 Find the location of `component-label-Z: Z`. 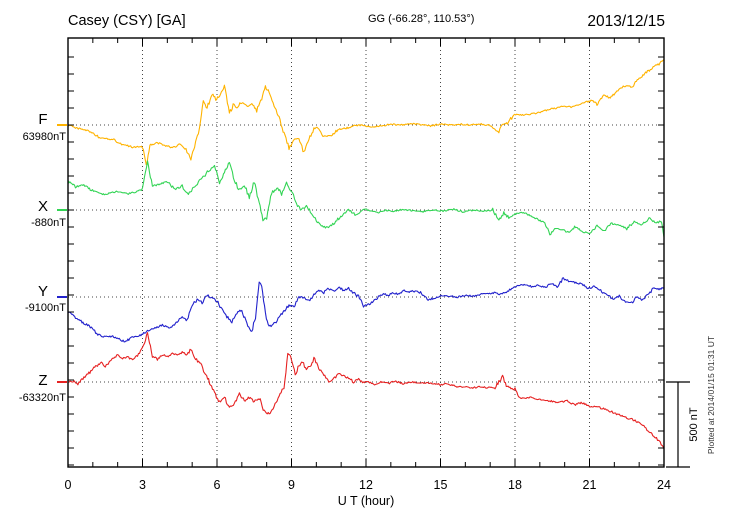

component-label-Z: Z is located at coordinates (42, 380).